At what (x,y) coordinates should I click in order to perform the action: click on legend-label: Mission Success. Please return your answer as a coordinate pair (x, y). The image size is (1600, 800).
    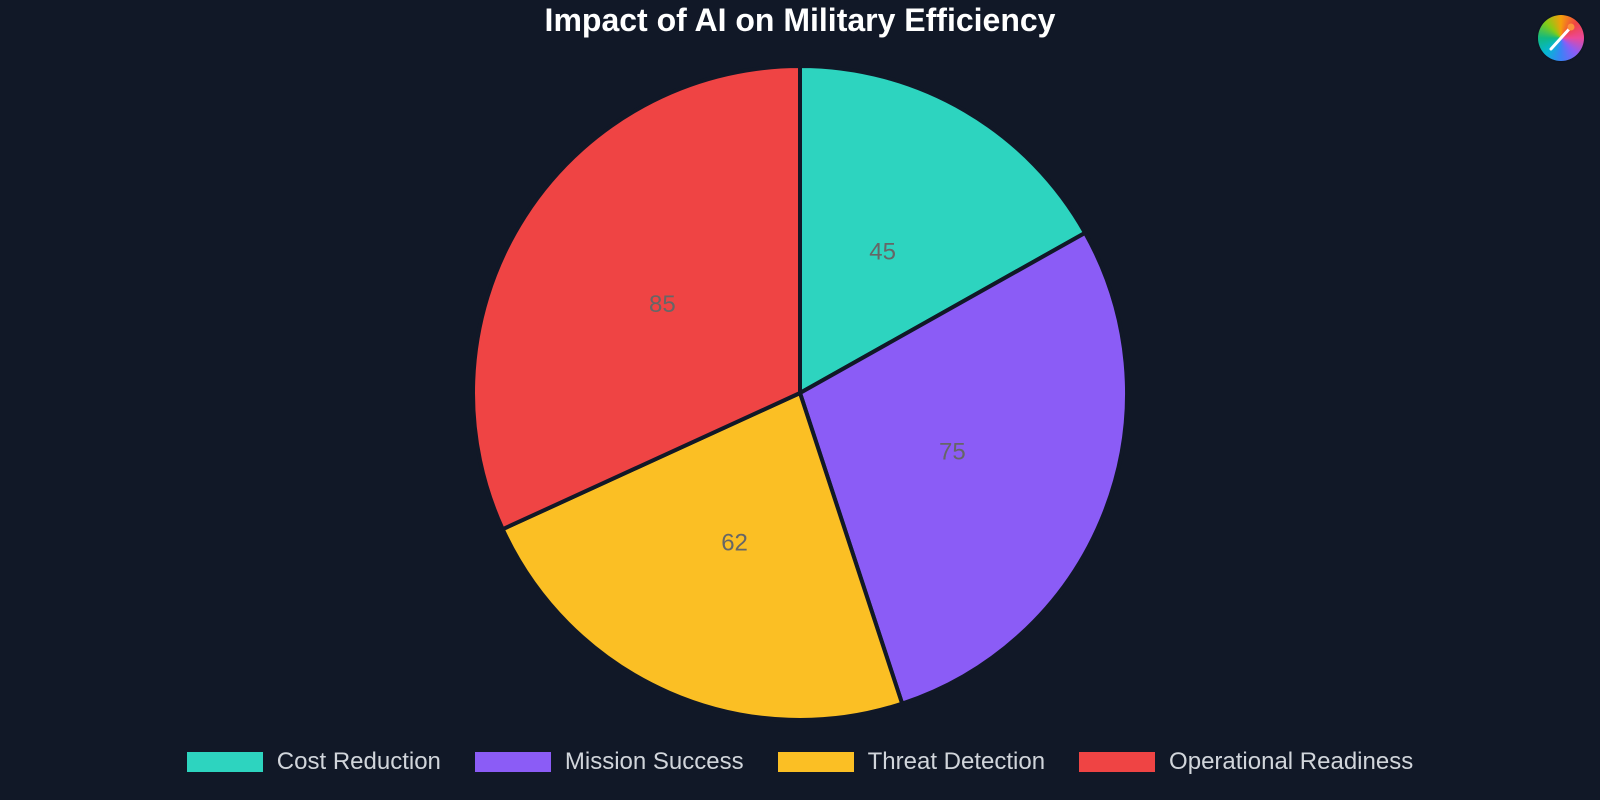
    Looking at the image, I should click on (654, 761).